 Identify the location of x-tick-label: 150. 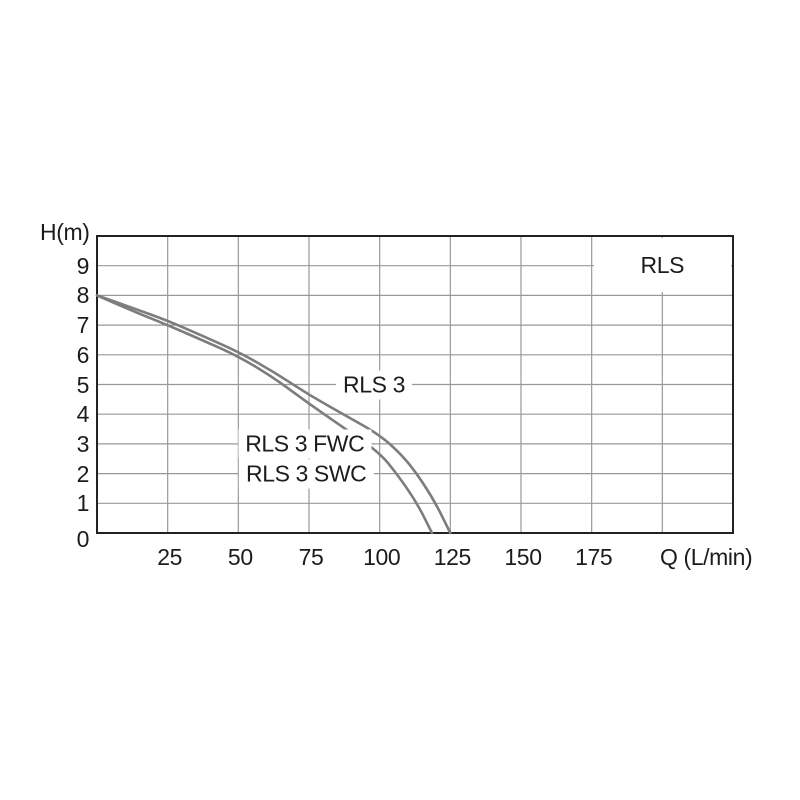
(523, 557).